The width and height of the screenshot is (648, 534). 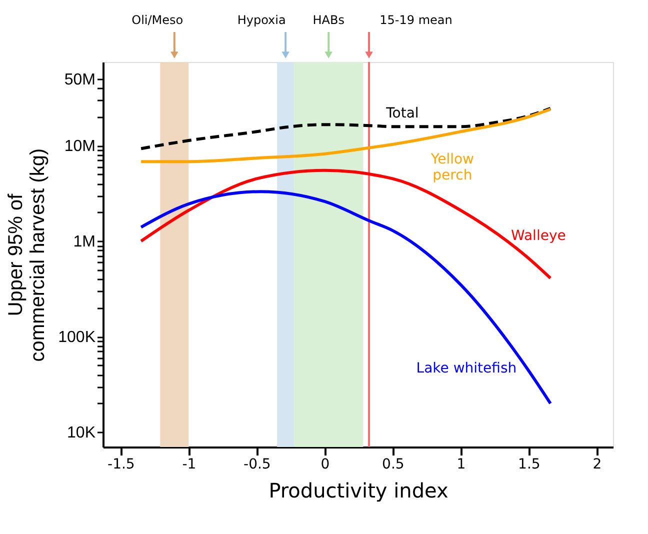 I want to click on x-tick-label: 1.5, so click(x=529, y=464).